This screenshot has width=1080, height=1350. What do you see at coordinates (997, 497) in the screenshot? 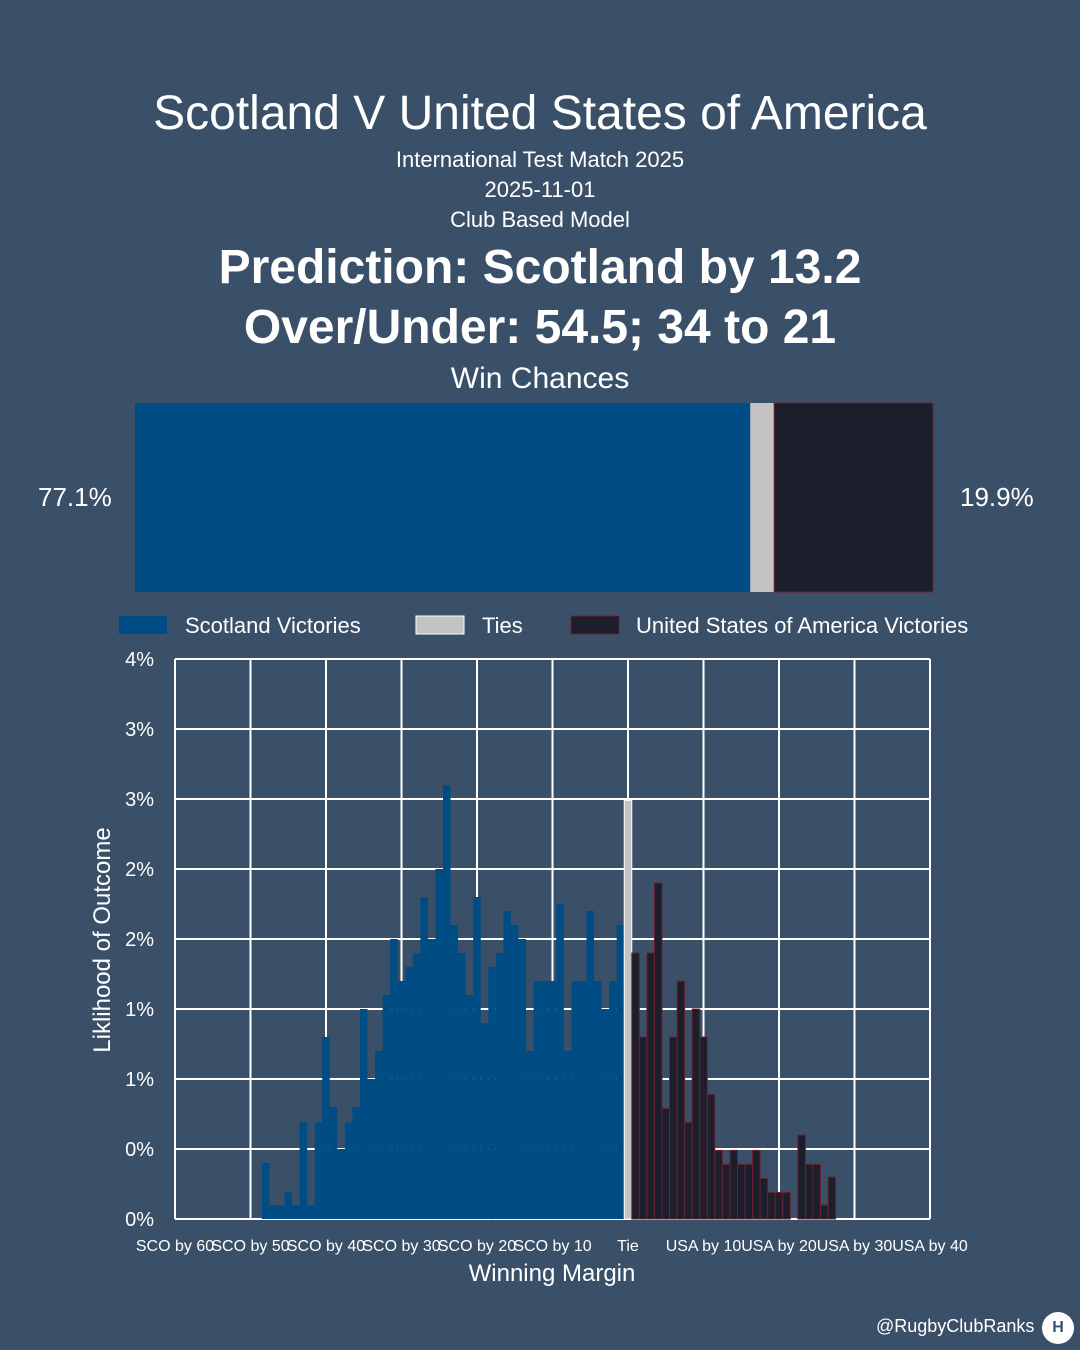
I see `usa-win-percent: 19.9%` at bounding box center [997, 497].